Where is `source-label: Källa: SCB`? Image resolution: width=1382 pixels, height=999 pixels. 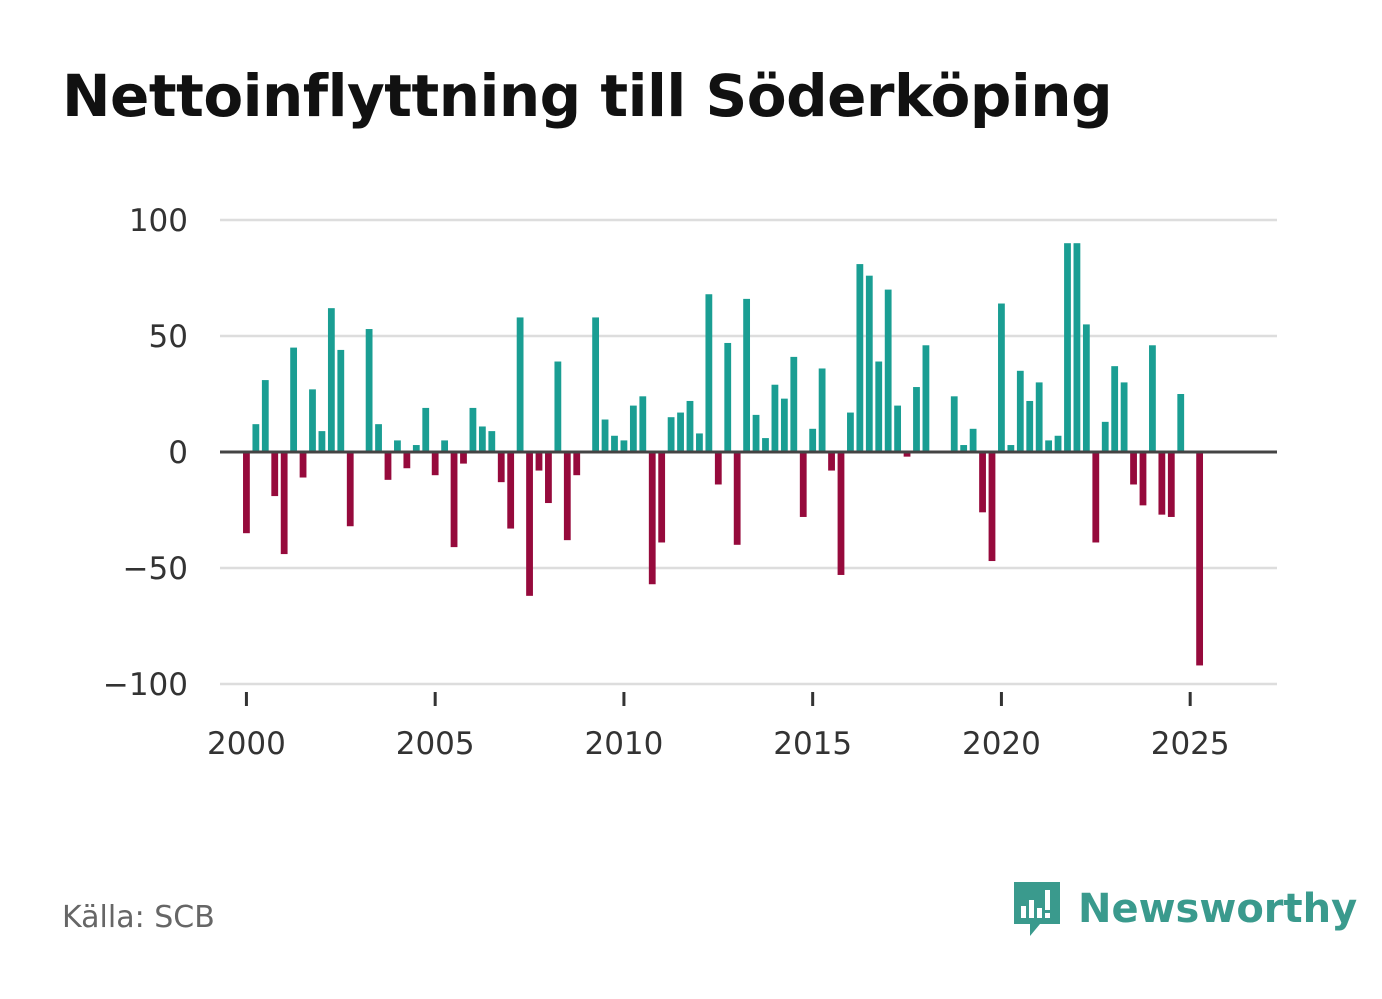
source-label: Källa: SCB is located at coordinates (138, 917).